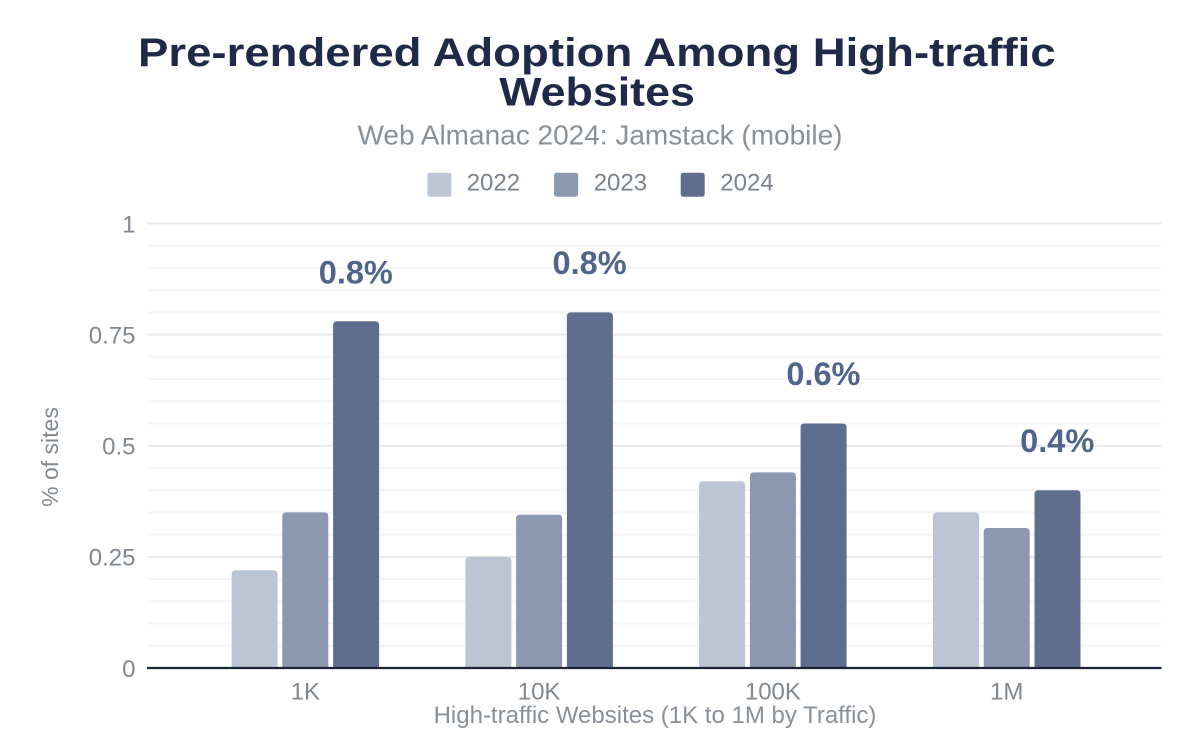 The width and height of the screenshot is (1200, 742). What do you see at coordinates (620, 182) in the screenshot?
I see `svg-text: 2023` at bounding box center [620, 182].